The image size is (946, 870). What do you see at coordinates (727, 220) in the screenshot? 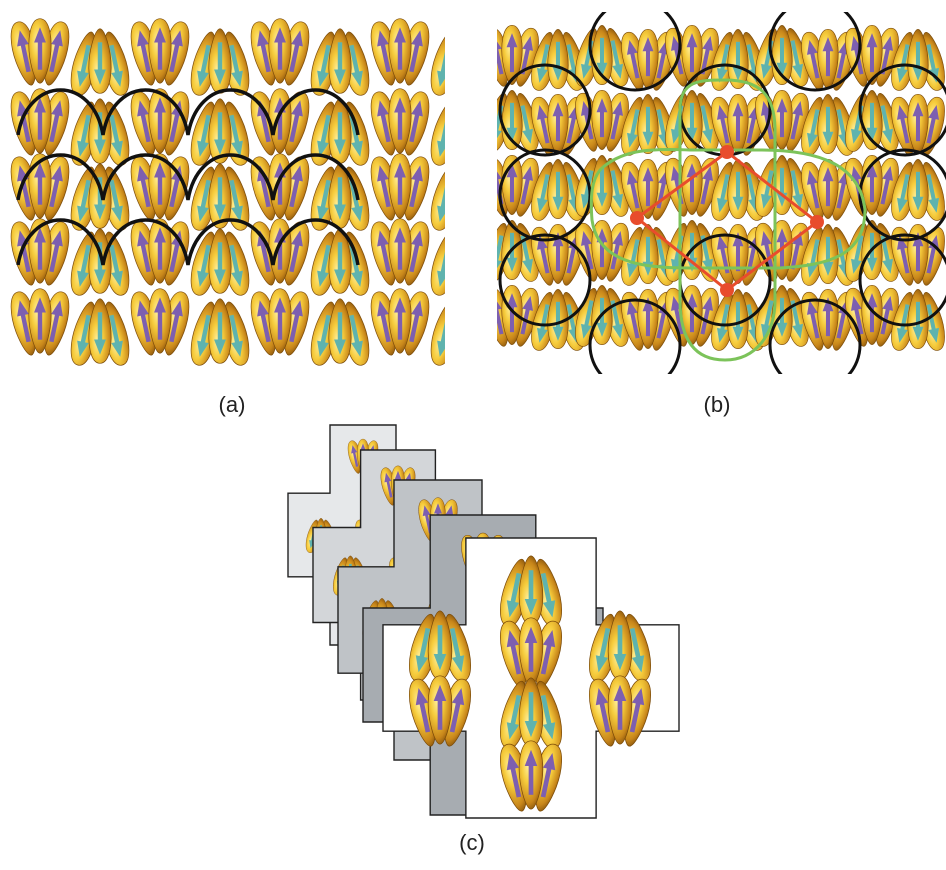
I see `green-loop-vertical` at bounding box center [727, 220].